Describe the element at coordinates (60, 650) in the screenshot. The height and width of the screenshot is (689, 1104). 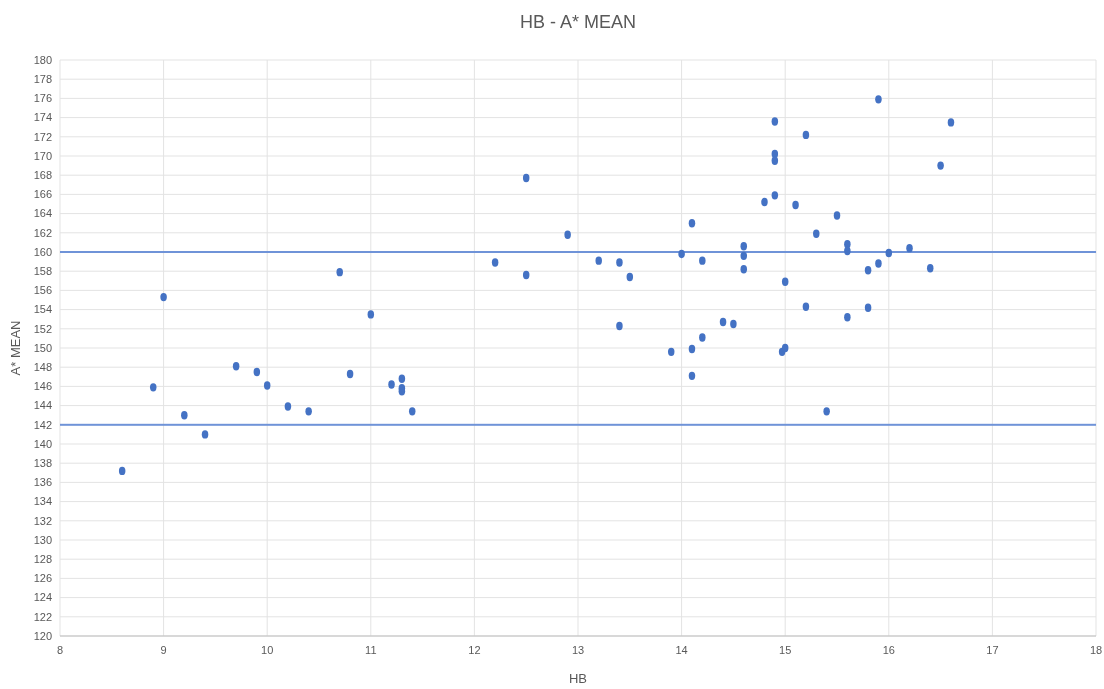
I see `x-tick-label: 8` at that location.